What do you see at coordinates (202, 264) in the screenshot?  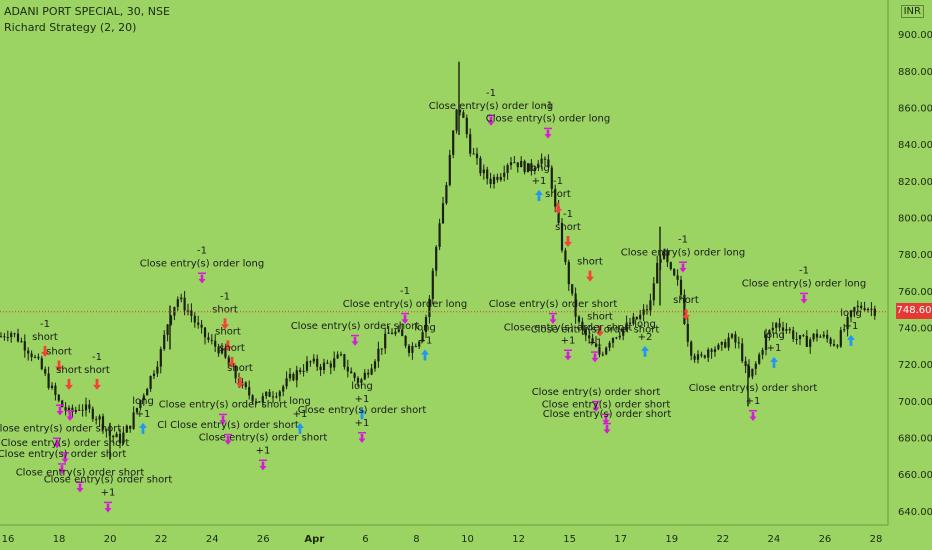 I see `signal-label: Close entry(s) order long` at bounding box center [202, 264].